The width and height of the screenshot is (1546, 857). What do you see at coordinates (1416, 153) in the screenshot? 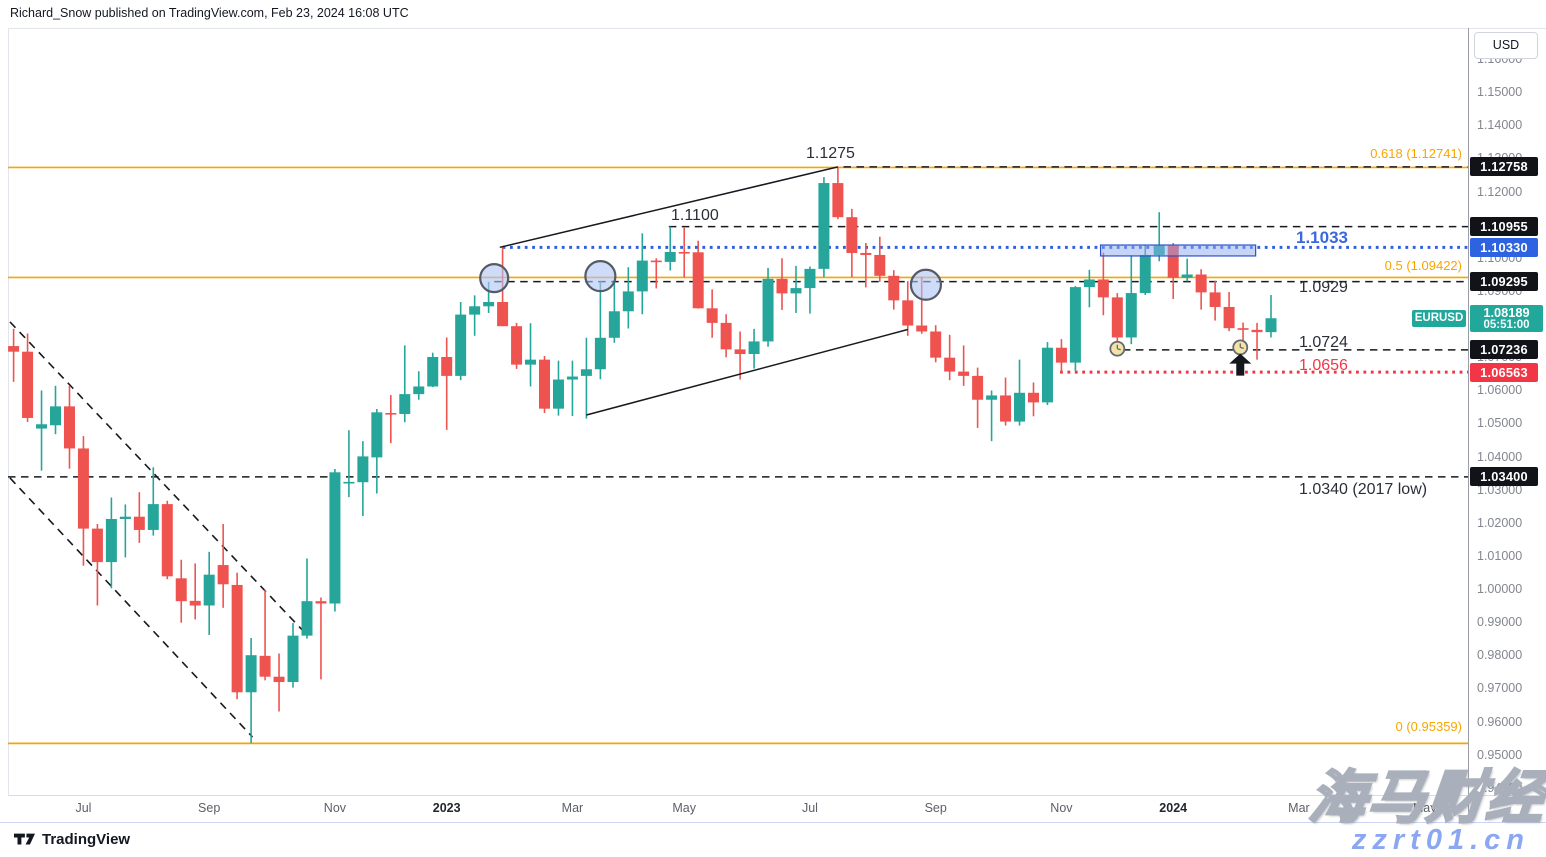
I see `price-annotation-text: 0.618 (1.12741)` at bounding box center [1416, 153].